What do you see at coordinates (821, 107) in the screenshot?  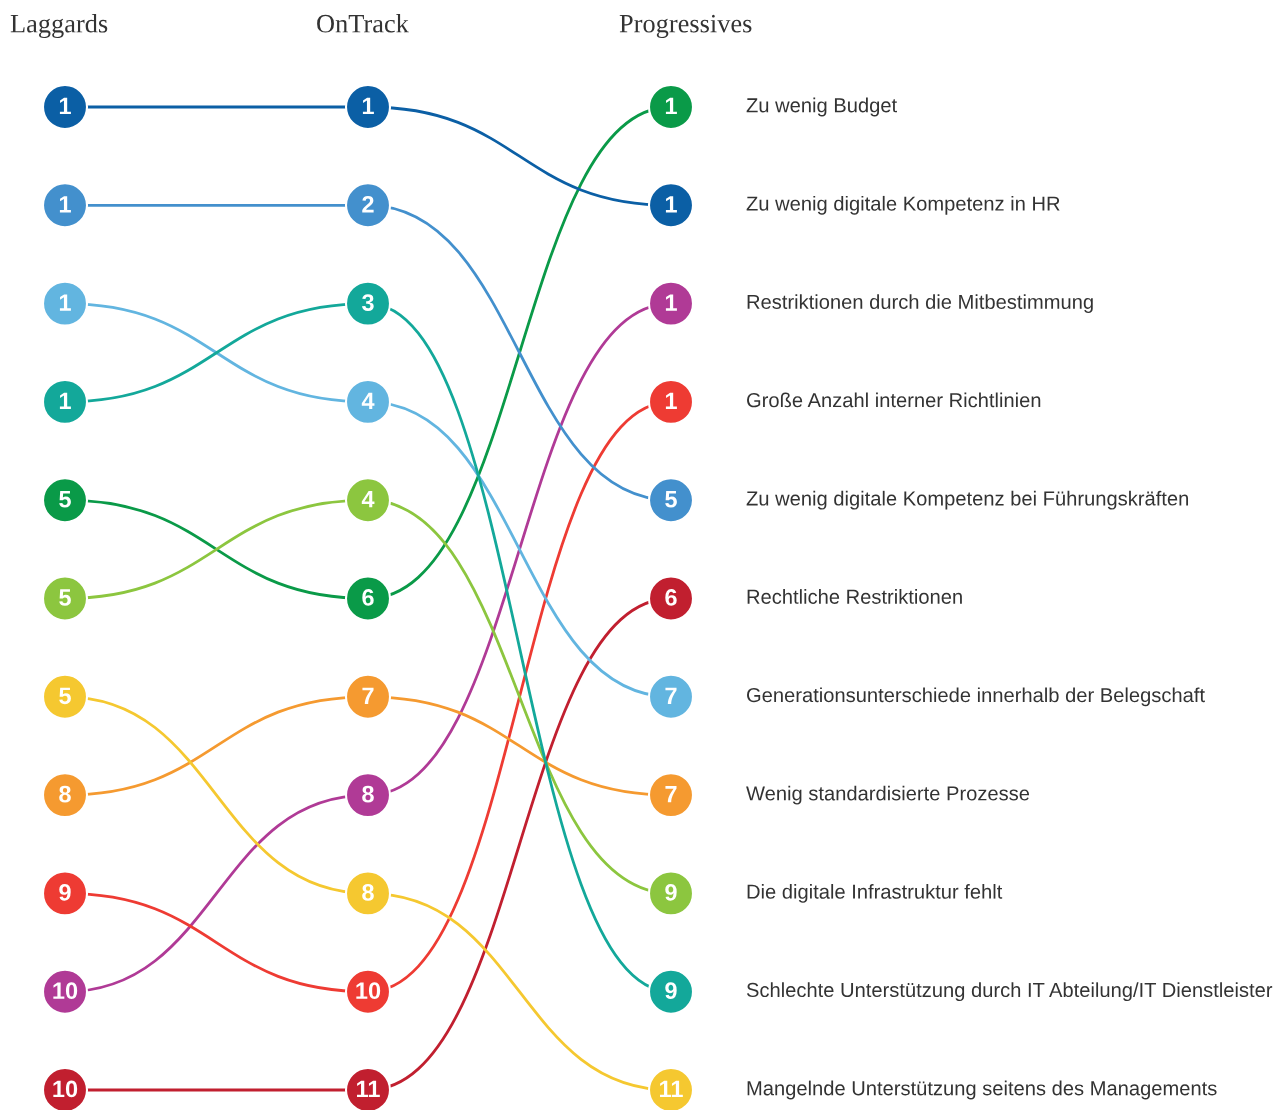 I see `text: Zu wenig Budget` at bounding box center [821, 107].